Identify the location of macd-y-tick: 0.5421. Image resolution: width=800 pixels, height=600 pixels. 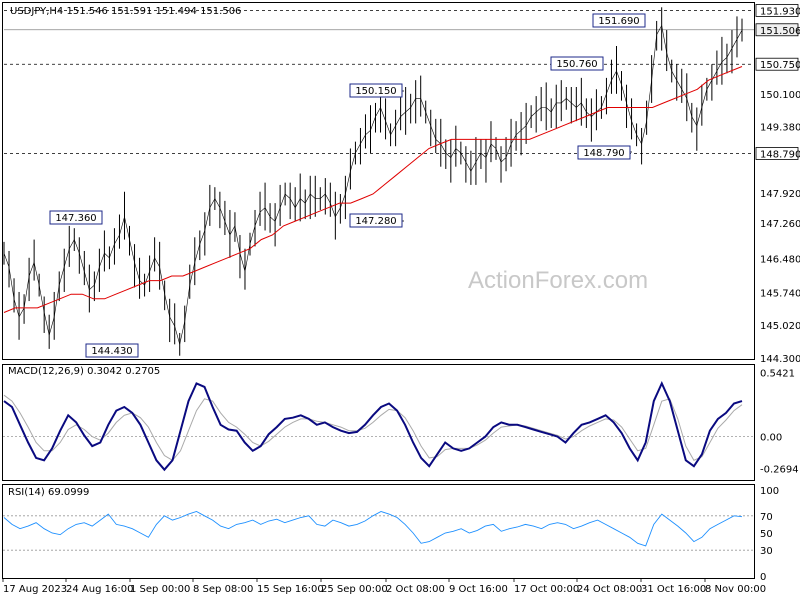
(777, 373).